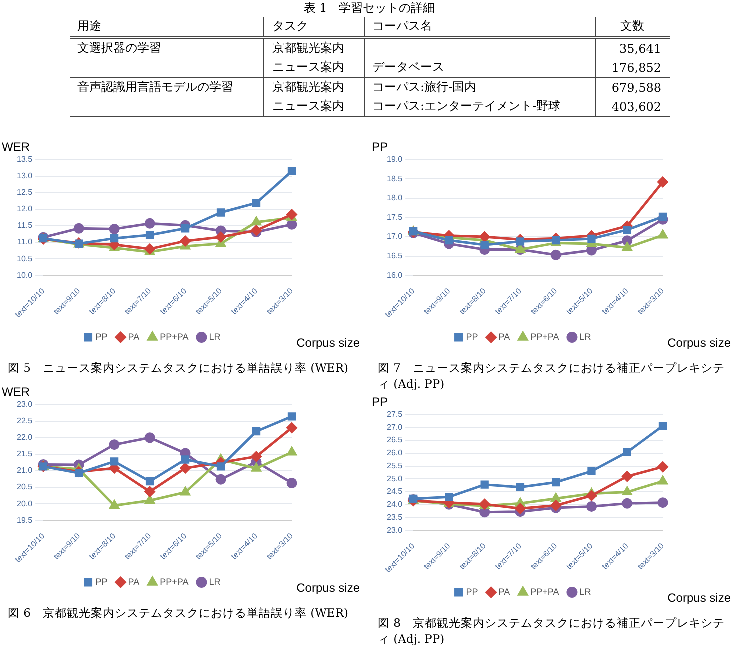  What do you see at coordinates (179, 368) in the screenshot?
I see `text: 図 5 ニュース案内システムタスクにおける単語誤り率 (WER)` at bounding box center [179, 368].